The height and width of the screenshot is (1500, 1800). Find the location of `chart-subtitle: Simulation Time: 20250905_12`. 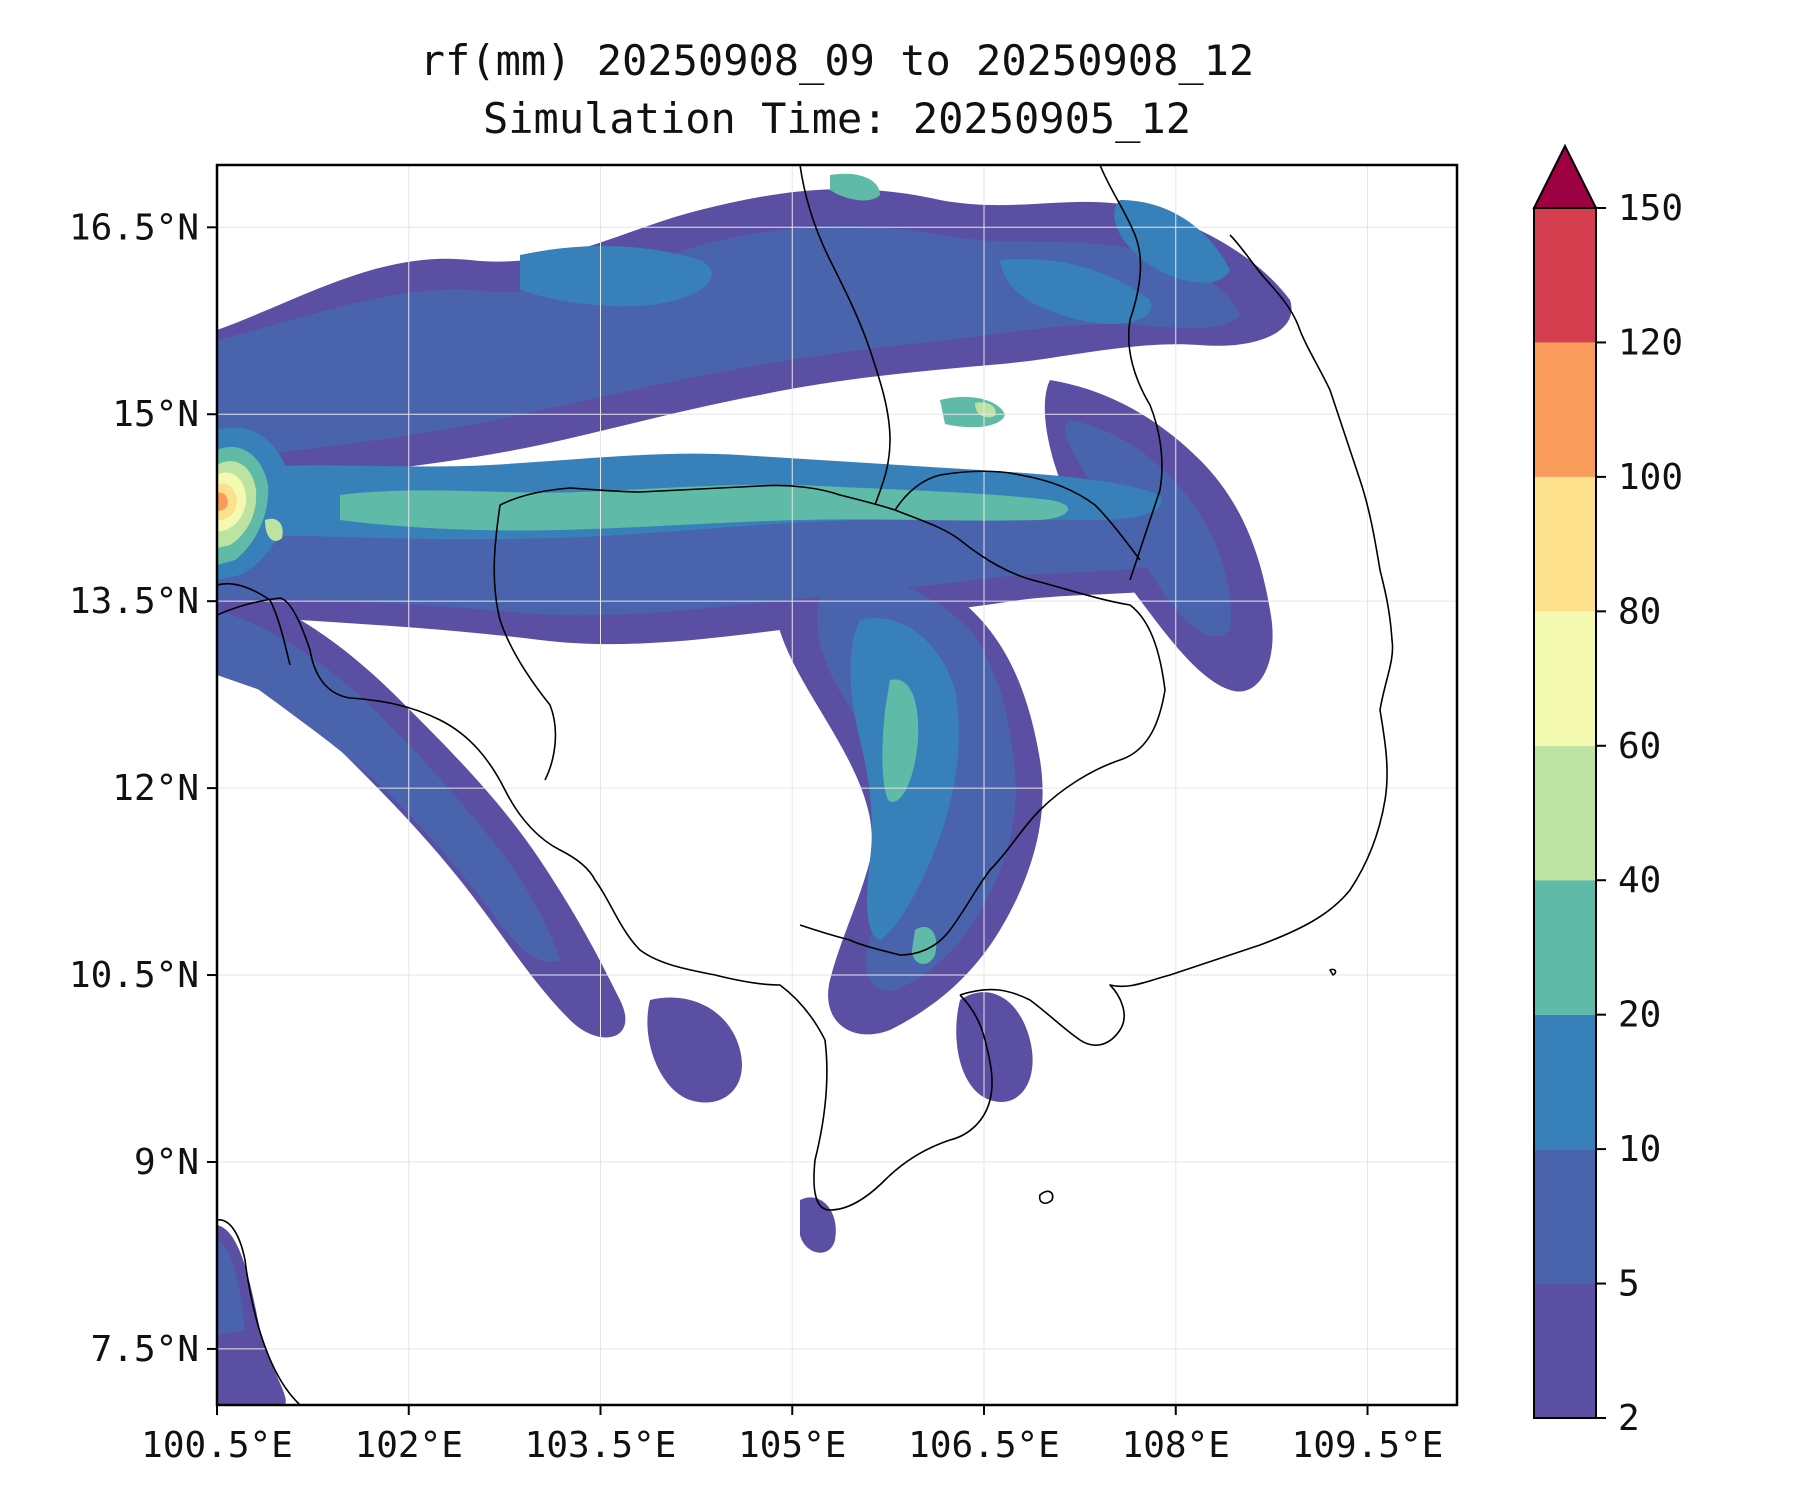

chart-subtitle: Simulation Time: 20250905_12 is located at coordinates (836, 118).